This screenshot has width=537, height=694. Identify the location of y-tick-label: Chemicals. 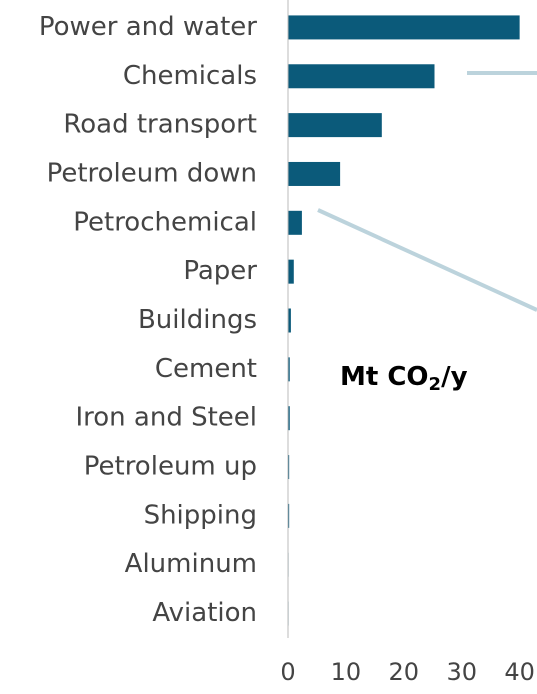
(190, 76).